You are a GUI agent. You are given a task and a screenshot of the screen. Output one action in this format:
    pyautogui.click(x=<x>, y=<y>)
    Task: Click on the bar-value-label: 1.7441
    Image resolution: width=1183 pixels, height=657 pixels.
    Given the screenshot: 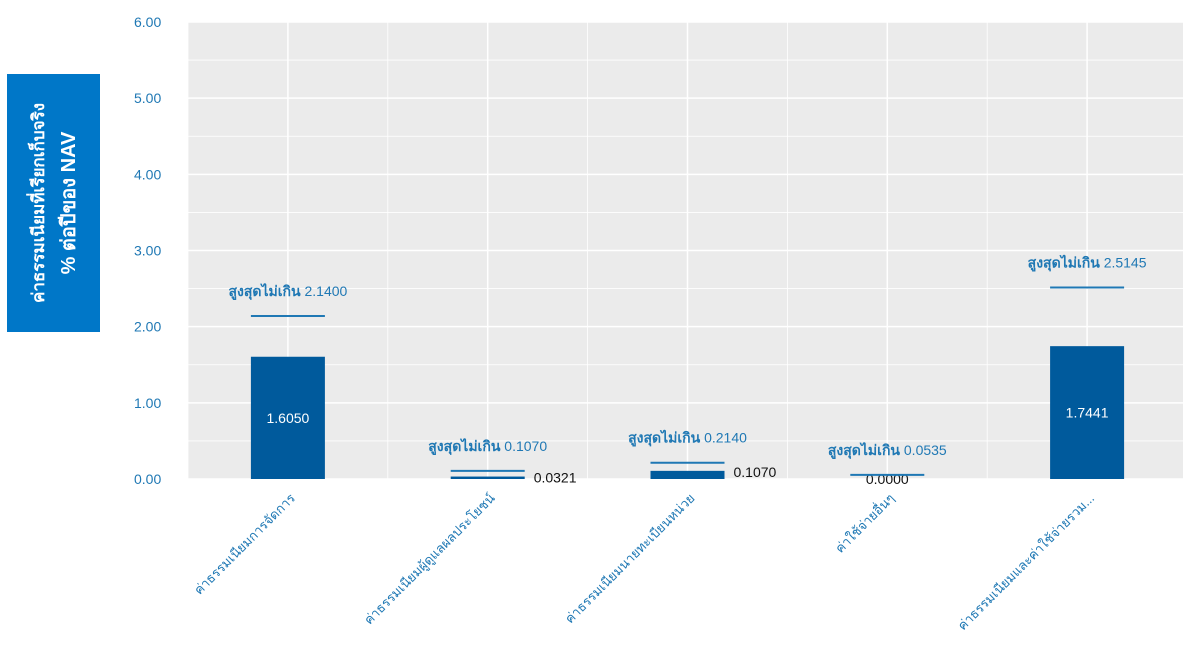 What is the action you would take?
    pyautogui.click(x=1087, y=413)
    